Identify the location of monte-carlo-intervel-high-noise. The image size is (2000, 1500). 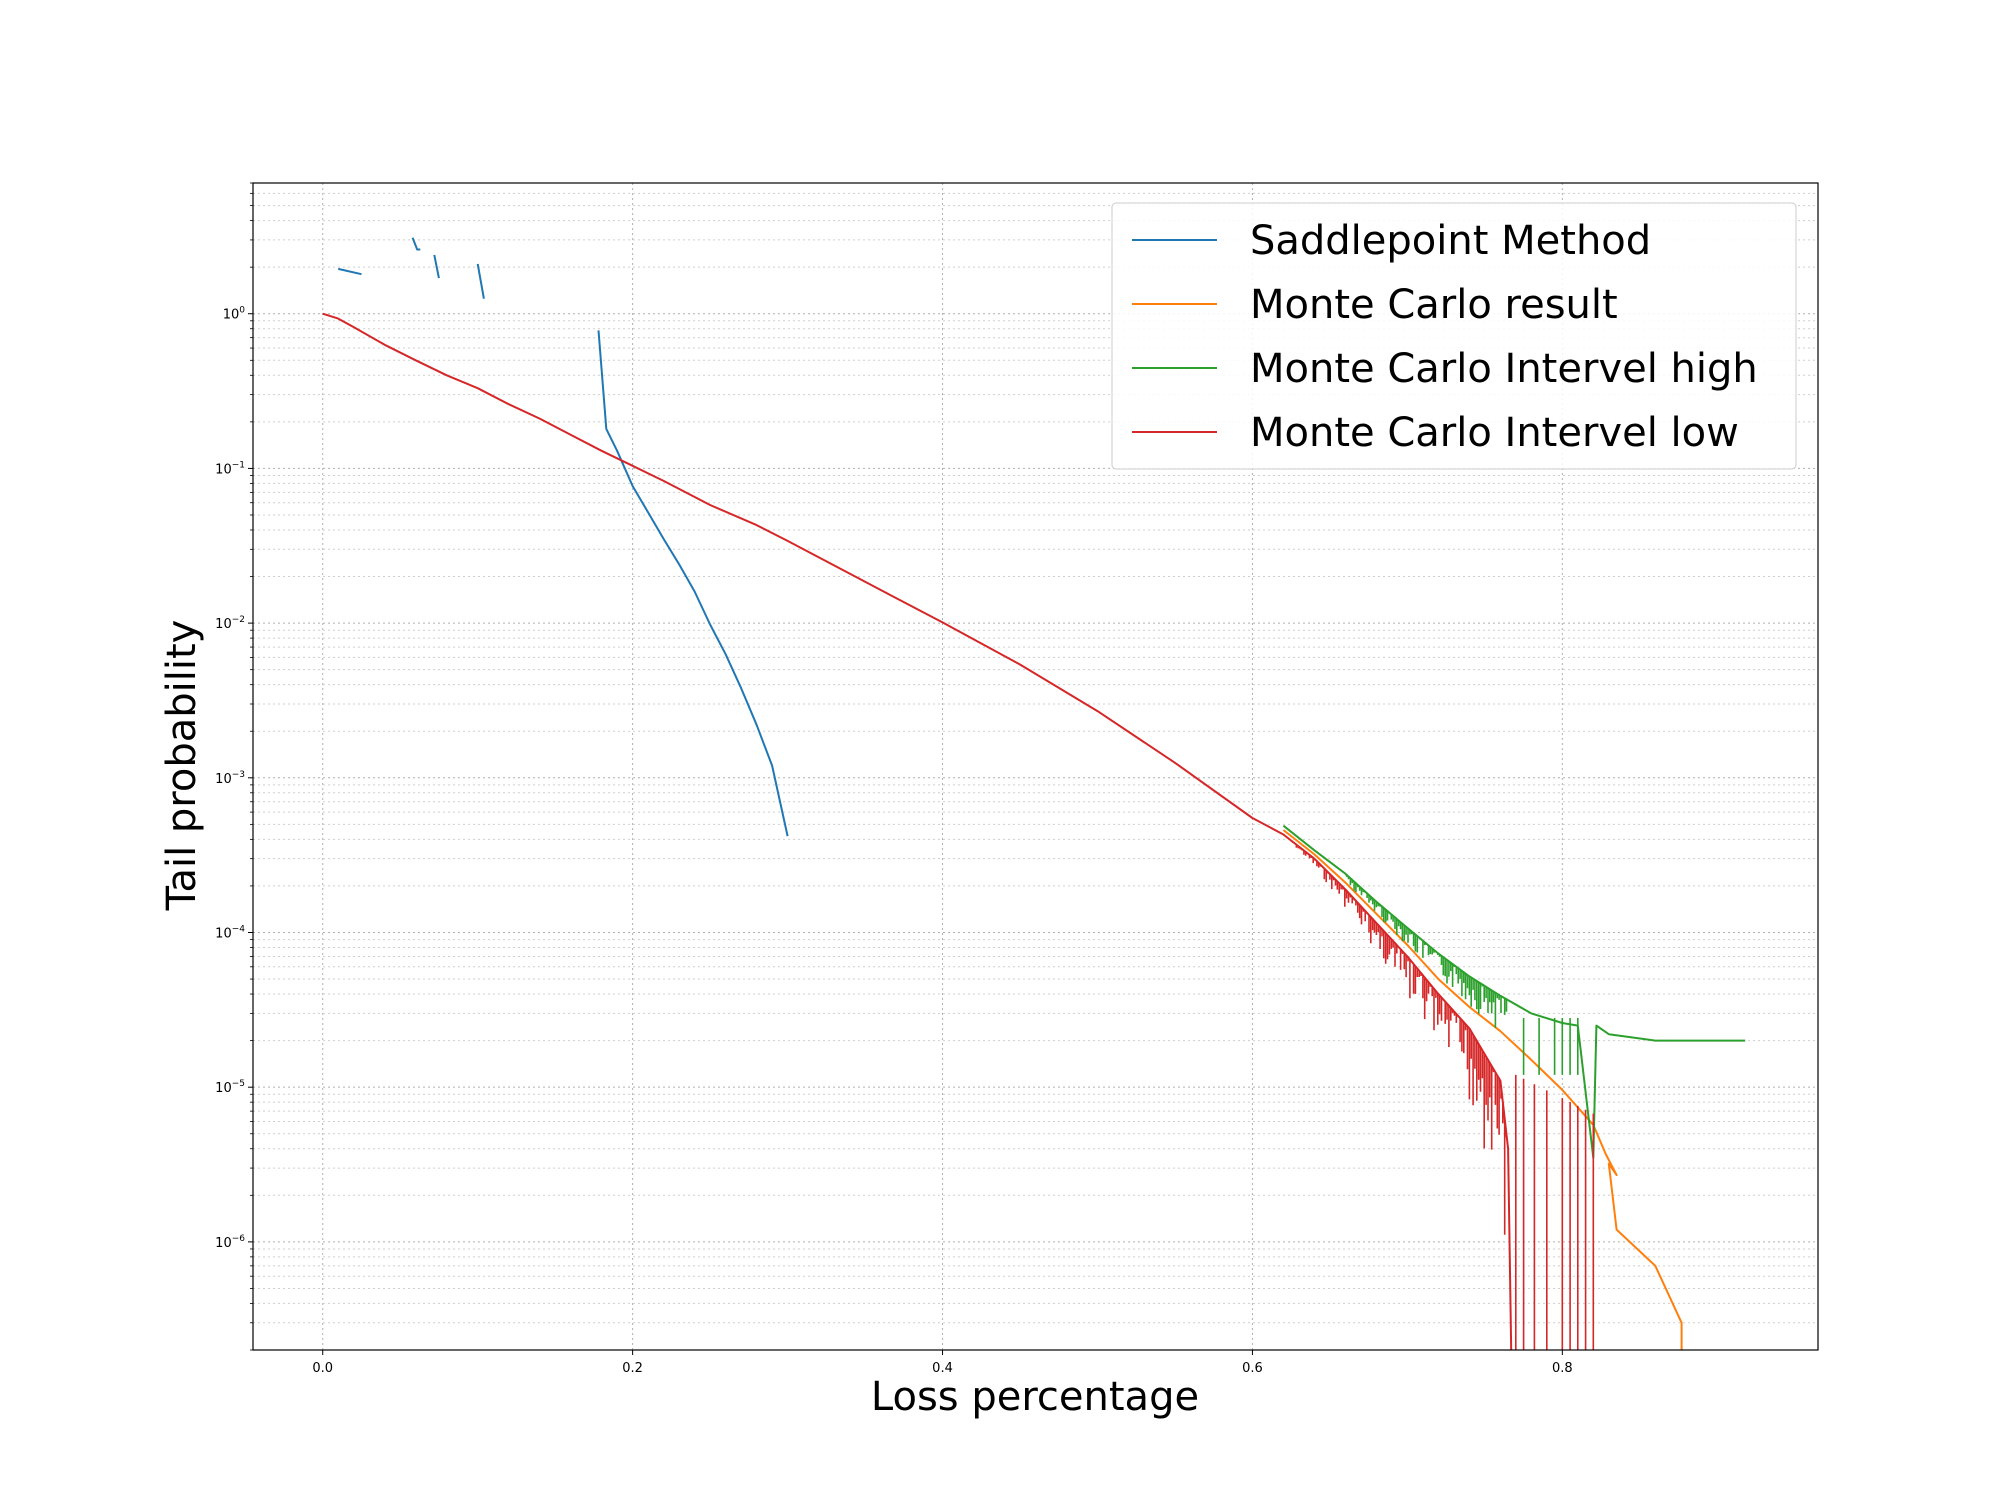
(1462, 974).